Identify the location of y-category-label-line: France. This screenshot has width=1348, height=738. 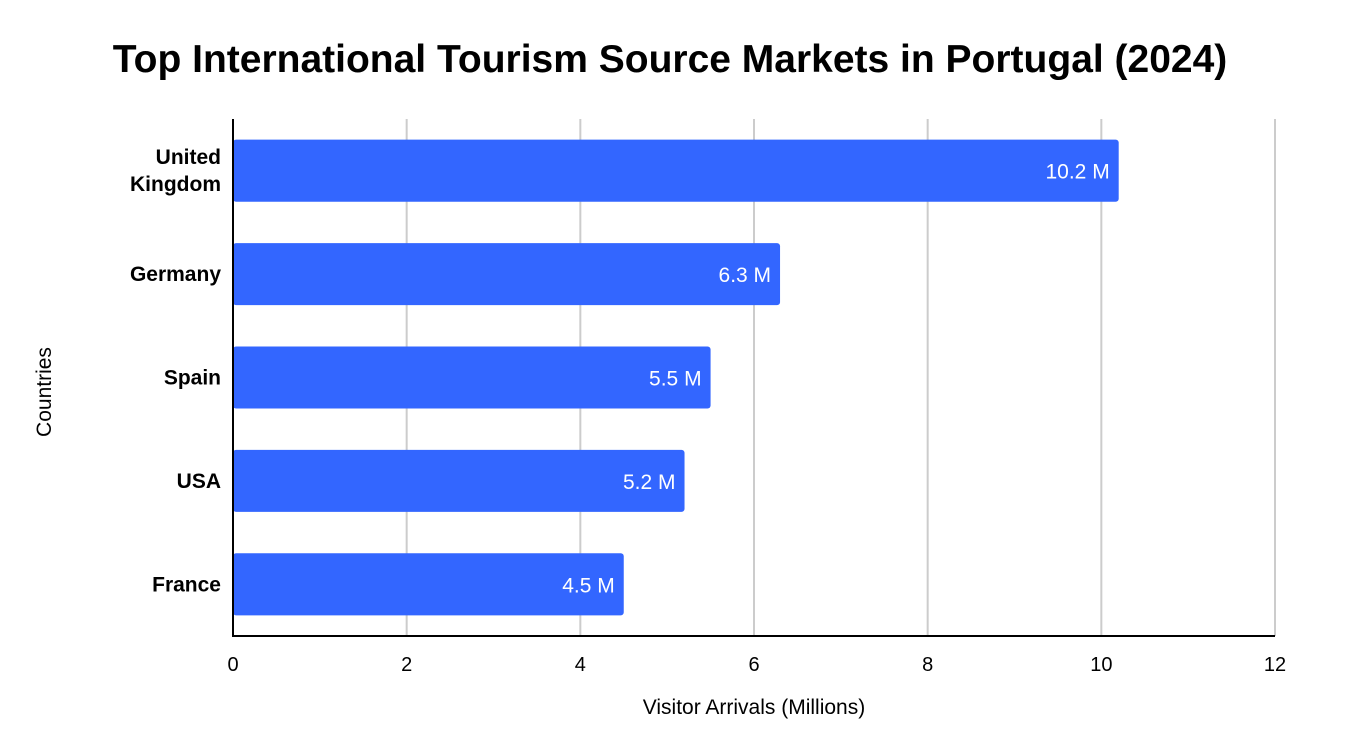
(186, 584).